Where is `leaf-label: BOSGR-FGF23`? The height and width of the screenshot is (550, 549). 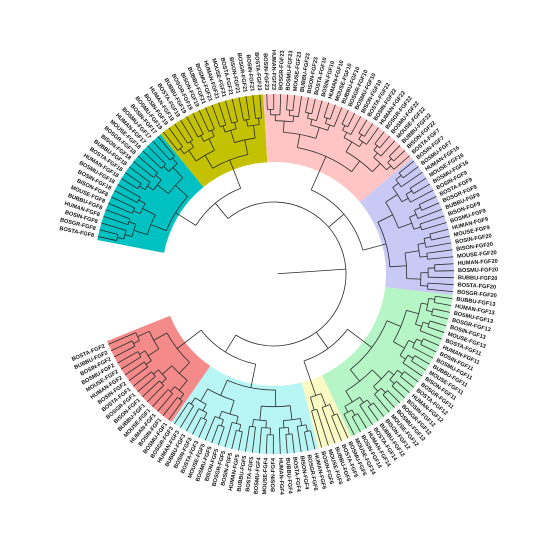
leaf-label: BOSGR-FGF23 is located at coordinates (281, 70).